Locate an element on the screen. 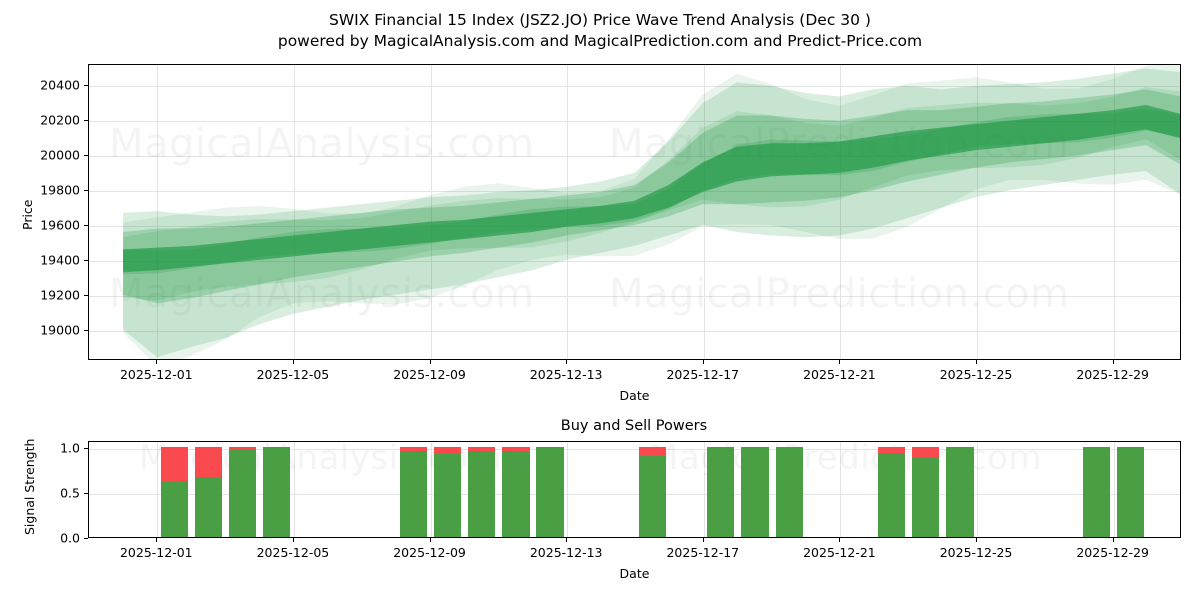 Image resolution: width=1200 pixels, height=600 pixels. y-tick-label: 0.5 is located at coordinates (70, 493).